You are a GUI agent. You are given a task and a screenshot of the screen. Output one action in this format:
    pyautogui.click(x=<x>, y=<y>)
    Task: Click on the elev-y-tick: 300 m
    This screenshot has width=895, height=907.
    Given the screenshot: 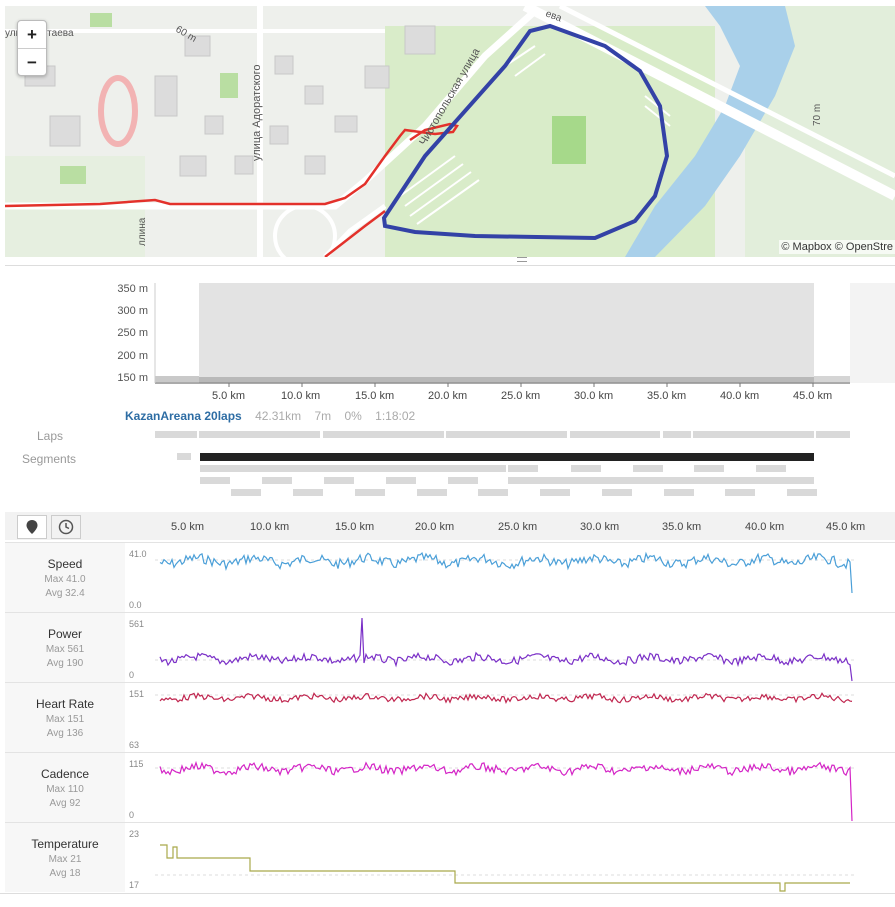 What is the action you would take?
    pyautogui.click(x=132, y=311)
    